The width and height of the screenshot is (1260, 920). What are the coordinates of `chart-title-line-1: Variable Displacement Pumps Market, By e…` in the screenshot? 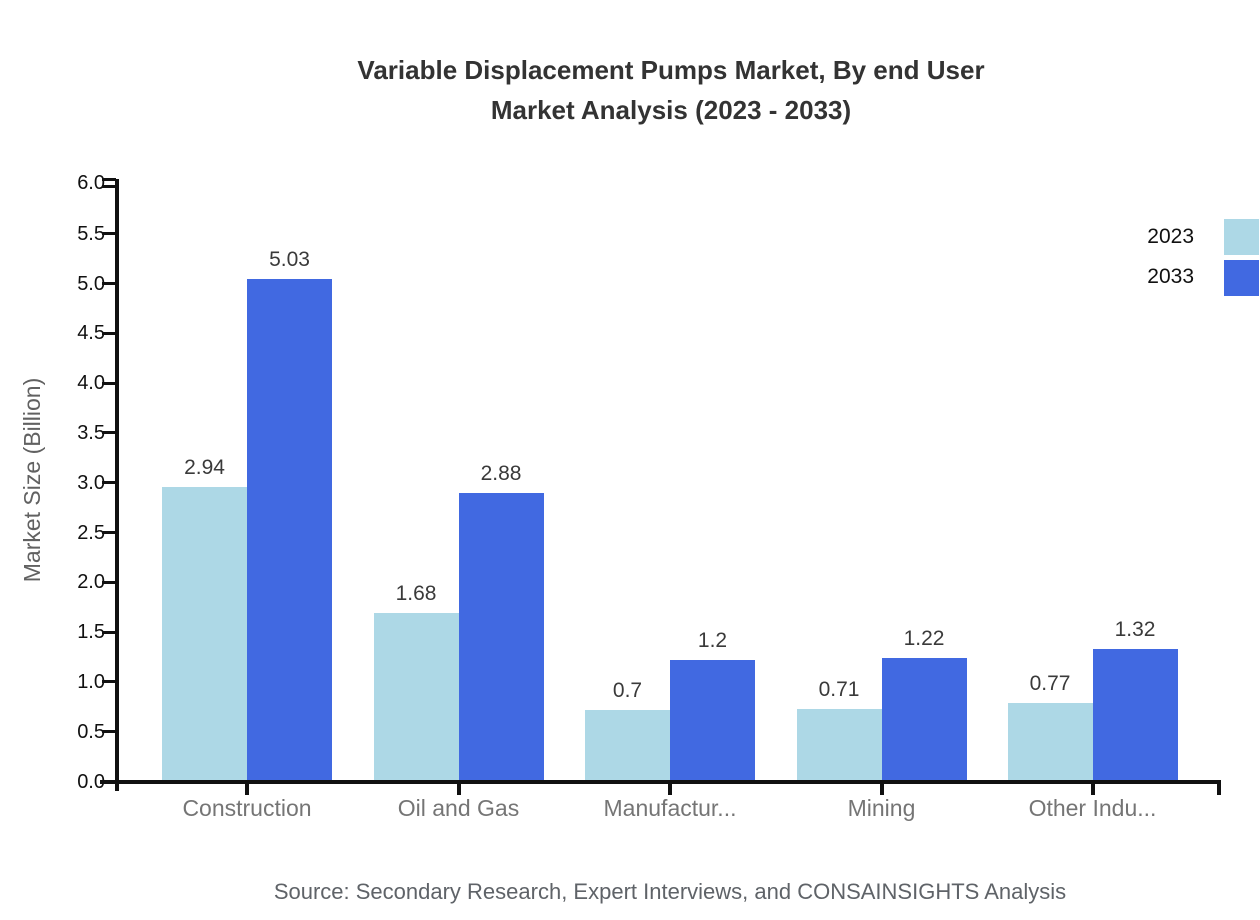 It's located at (671, 70).